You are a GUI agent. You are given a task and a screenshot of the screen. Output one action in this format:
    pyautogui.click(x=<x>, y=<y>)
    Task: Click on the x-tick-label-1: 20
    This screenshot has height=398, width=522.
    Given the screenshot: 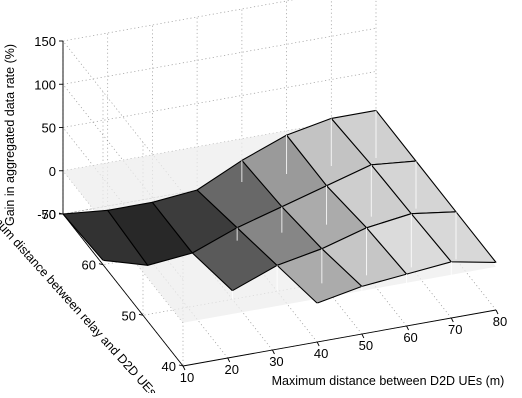 What is the action you would take?
    pyautogui.click(x=231, y=369)
    